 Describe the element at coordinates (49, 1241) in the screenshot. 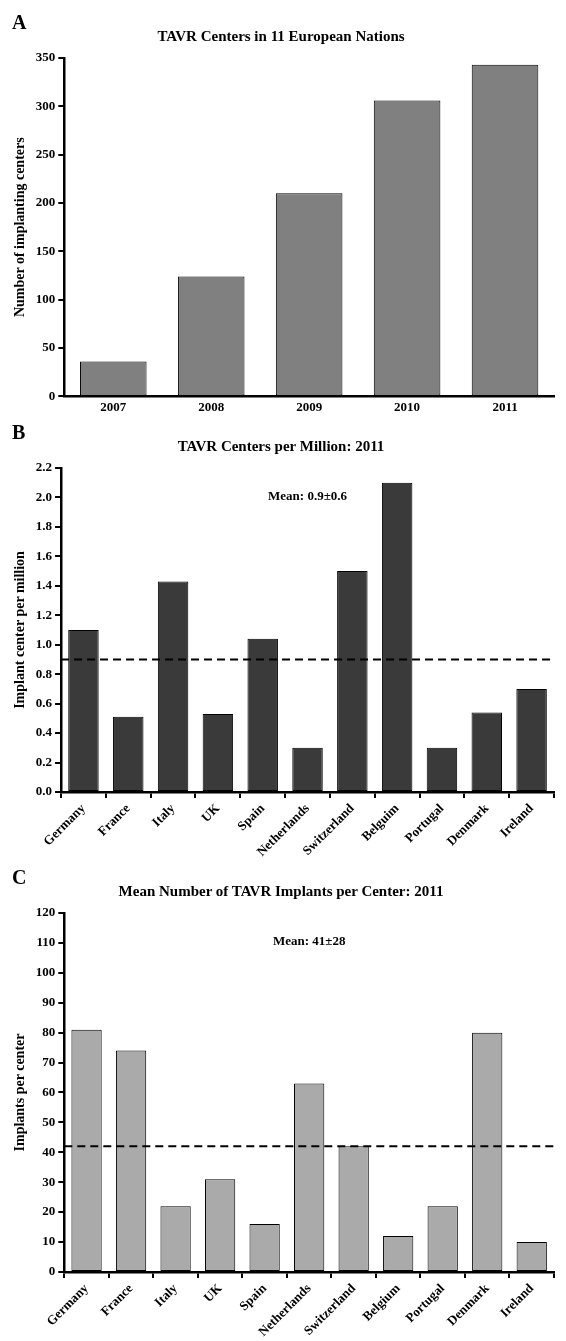

I see `y-tick-label: 10` at that location.